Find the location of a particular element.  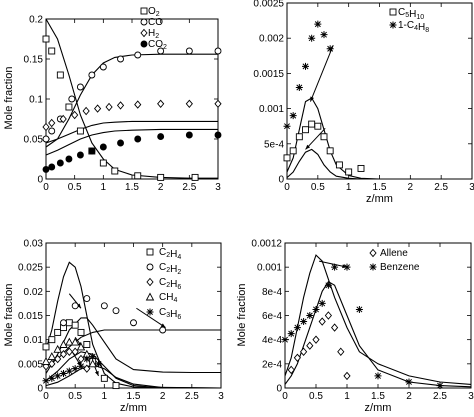

y-tick-label: 0.15 is located at coordinates (34, 60).